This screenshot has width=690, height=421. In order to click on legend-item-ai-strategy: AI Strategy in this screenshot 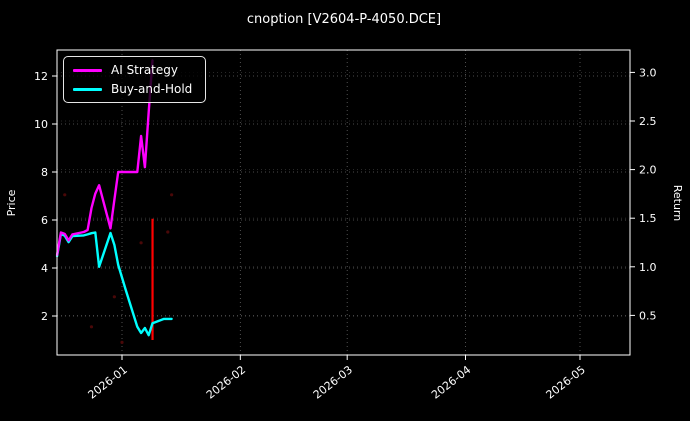, I will do `click(132, 70)`.